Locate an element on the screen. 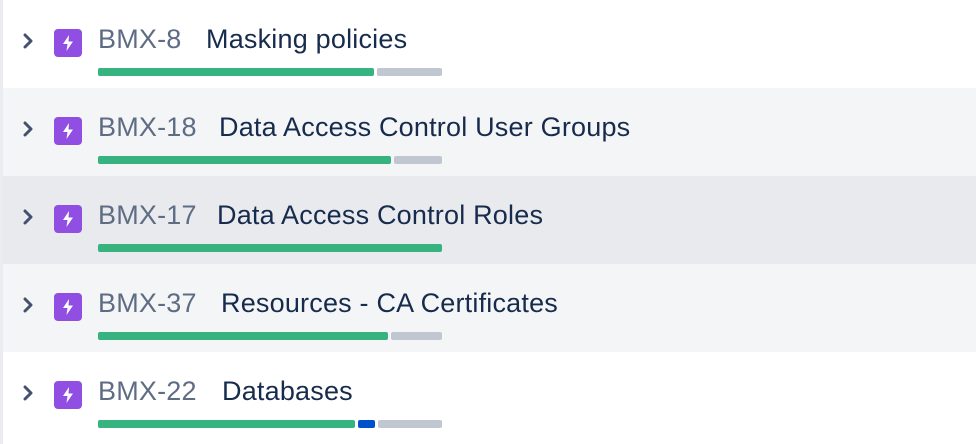  issue-key: BMX-37 is located at coordinates (147, 303).